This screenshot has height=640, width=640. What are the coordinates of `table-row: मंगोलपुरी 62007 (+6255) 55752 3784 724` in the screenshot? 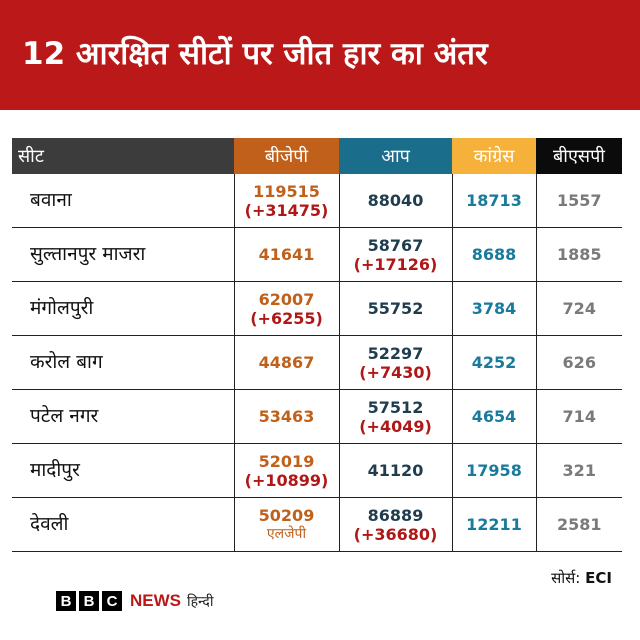 It's located at (317, 308).